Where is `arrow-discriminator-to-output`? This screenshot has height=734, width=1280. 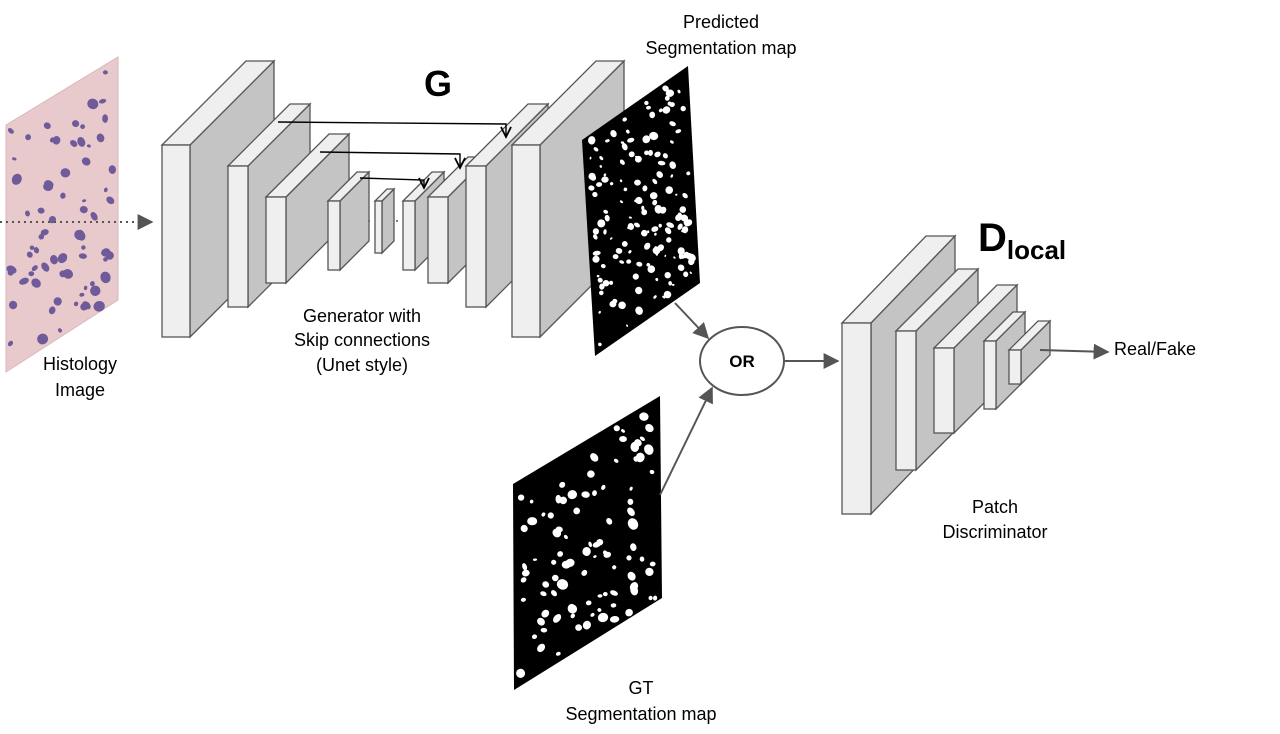 arrow-discriminator-to-output is located at coordinates (1074, 351).